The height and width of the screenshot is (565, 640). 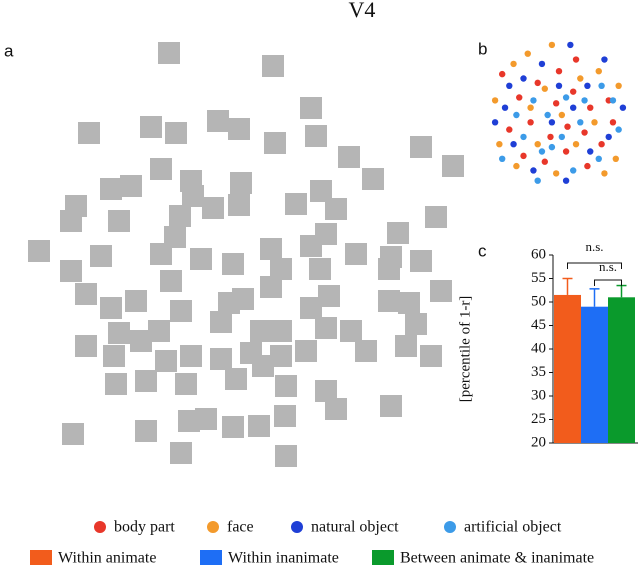 I want to click on legend-marker, so click(x=297, y=527).